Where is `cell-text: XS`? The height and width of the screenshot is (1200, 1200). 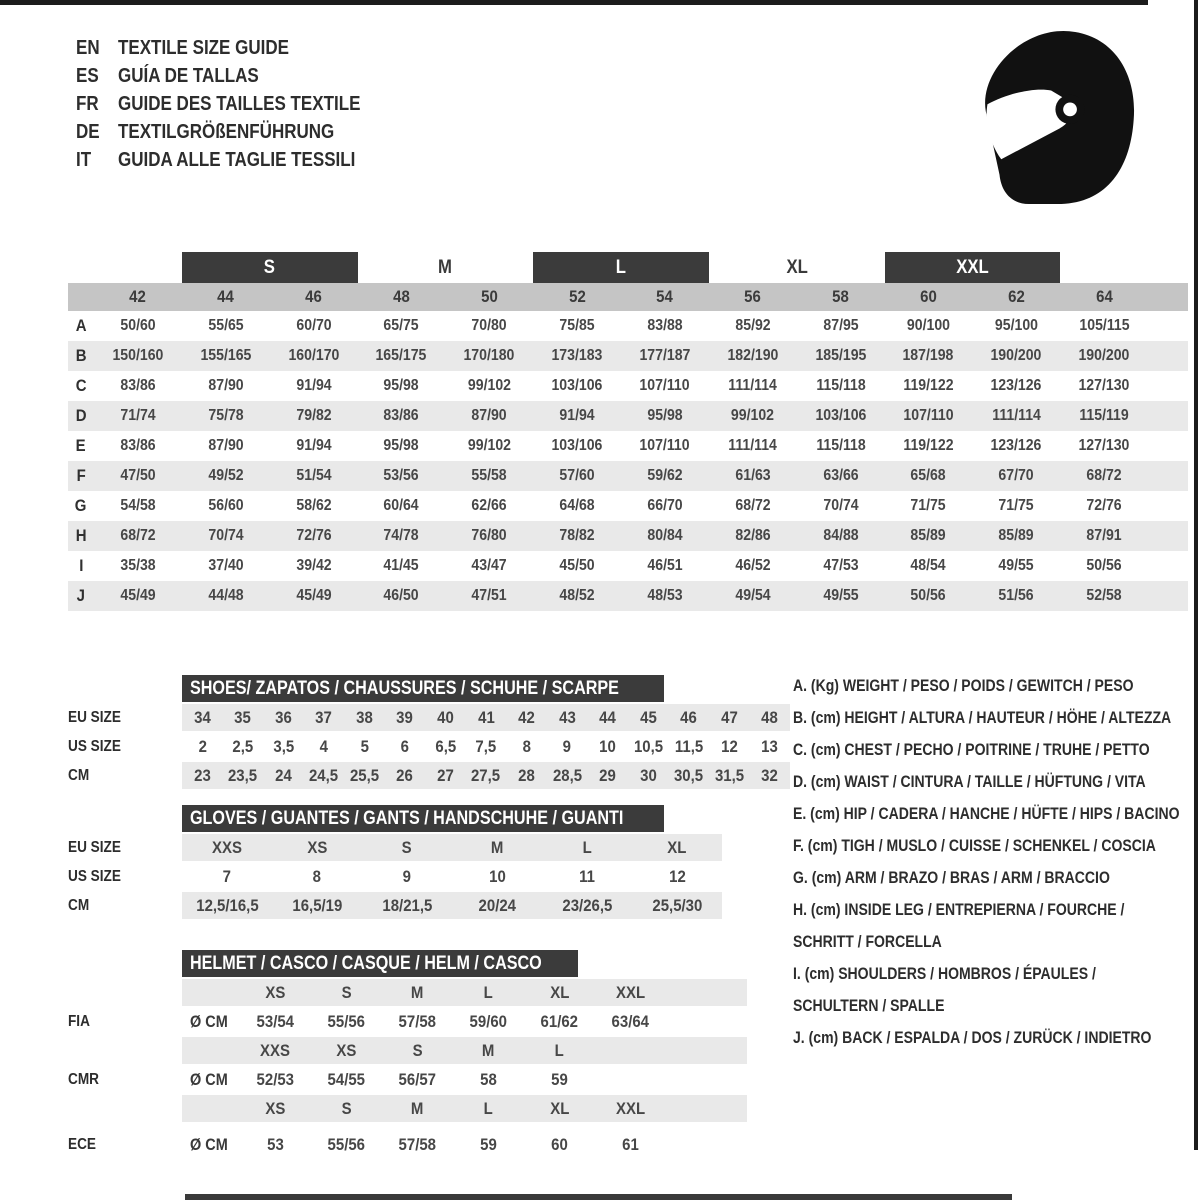
cell-text: XS is located at coordinates (346, 1050).